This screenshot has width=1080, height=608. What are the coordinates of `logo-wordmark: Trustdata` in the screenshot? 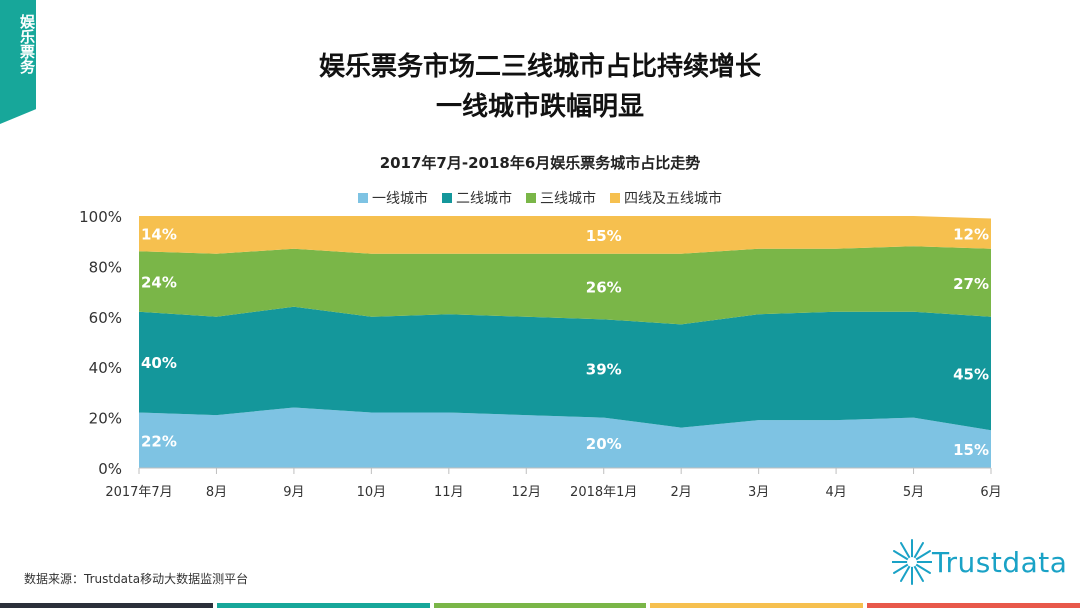 It's located at (1000, 562).